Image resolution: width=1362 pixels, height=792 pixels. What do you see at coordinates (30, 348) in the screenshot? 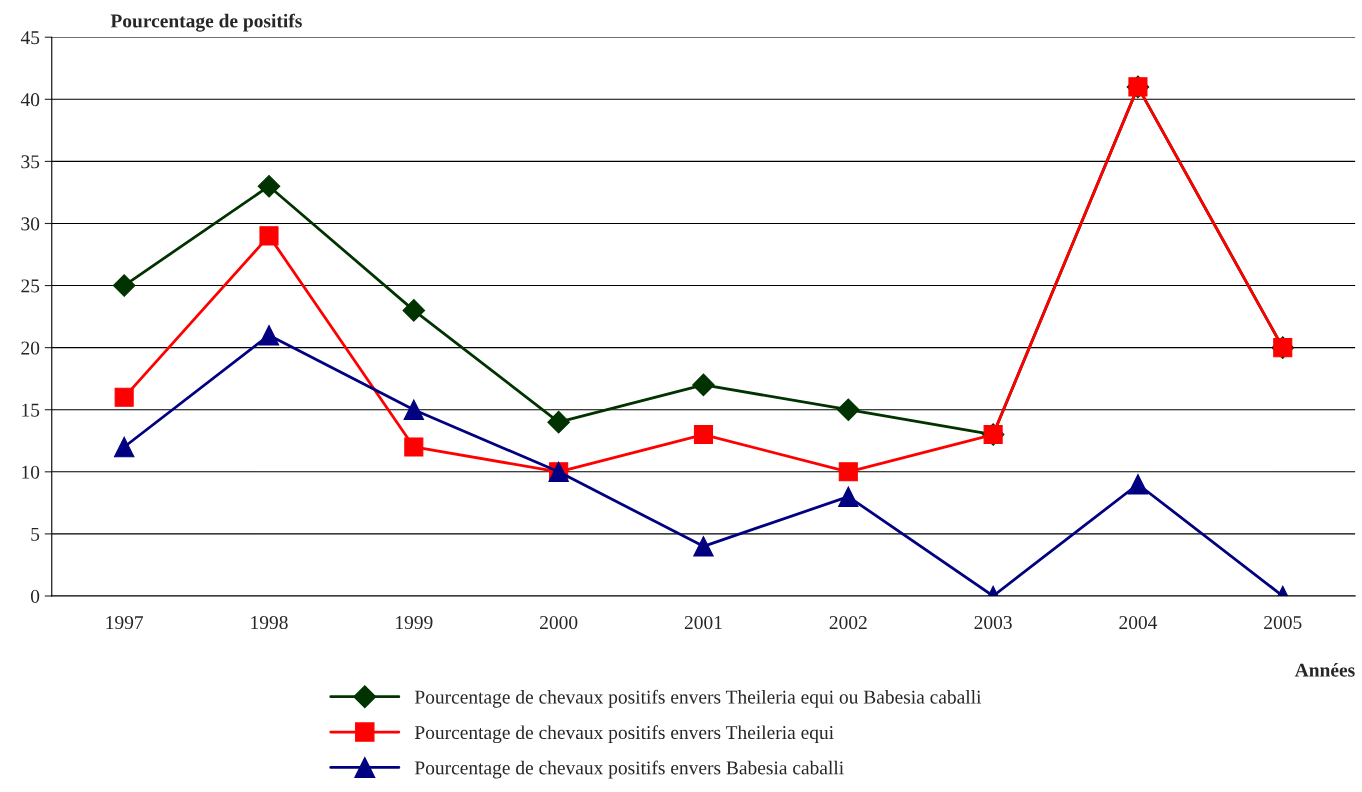
I see `y-tick-label: 20` at bounding box center [30, 348].